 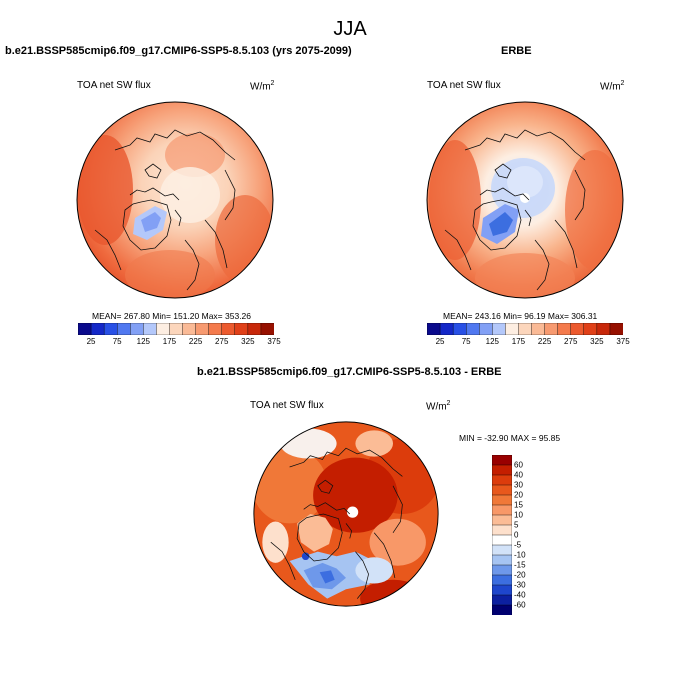 What do you see at coordinates (520, 316) in the screenshot?
I see `panel-stats-obs: MEAN= 243.16 Min= 96.19 Max= 306.31` at bounding box center [520, 316].